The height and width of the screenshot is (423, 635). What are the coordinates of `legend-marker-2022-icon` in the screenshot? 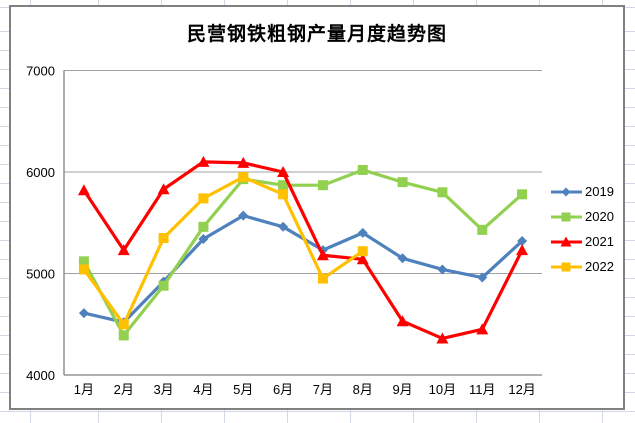 It's located at (566, 267).